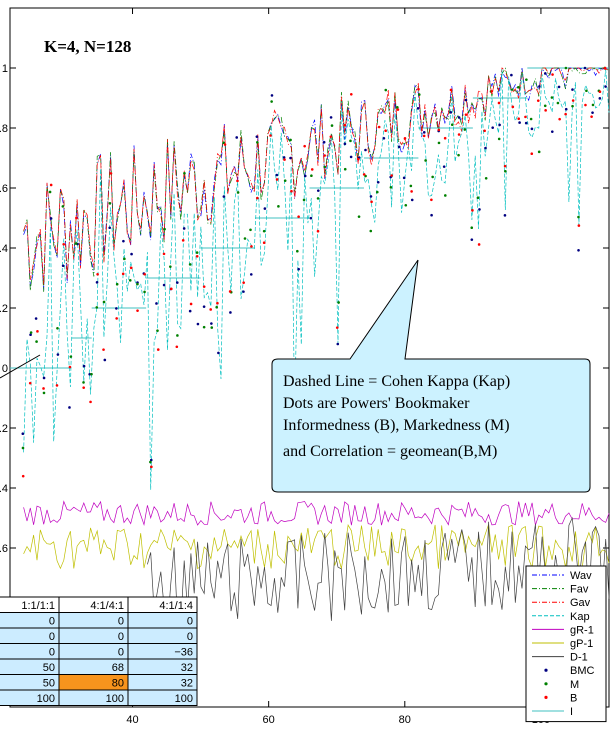 The width and height of the screenshot is (615, 735). What do you see at coordinates (579, 658) in the screenshot?
I see `legend-label: D-1` at bounding box center [579, 658].